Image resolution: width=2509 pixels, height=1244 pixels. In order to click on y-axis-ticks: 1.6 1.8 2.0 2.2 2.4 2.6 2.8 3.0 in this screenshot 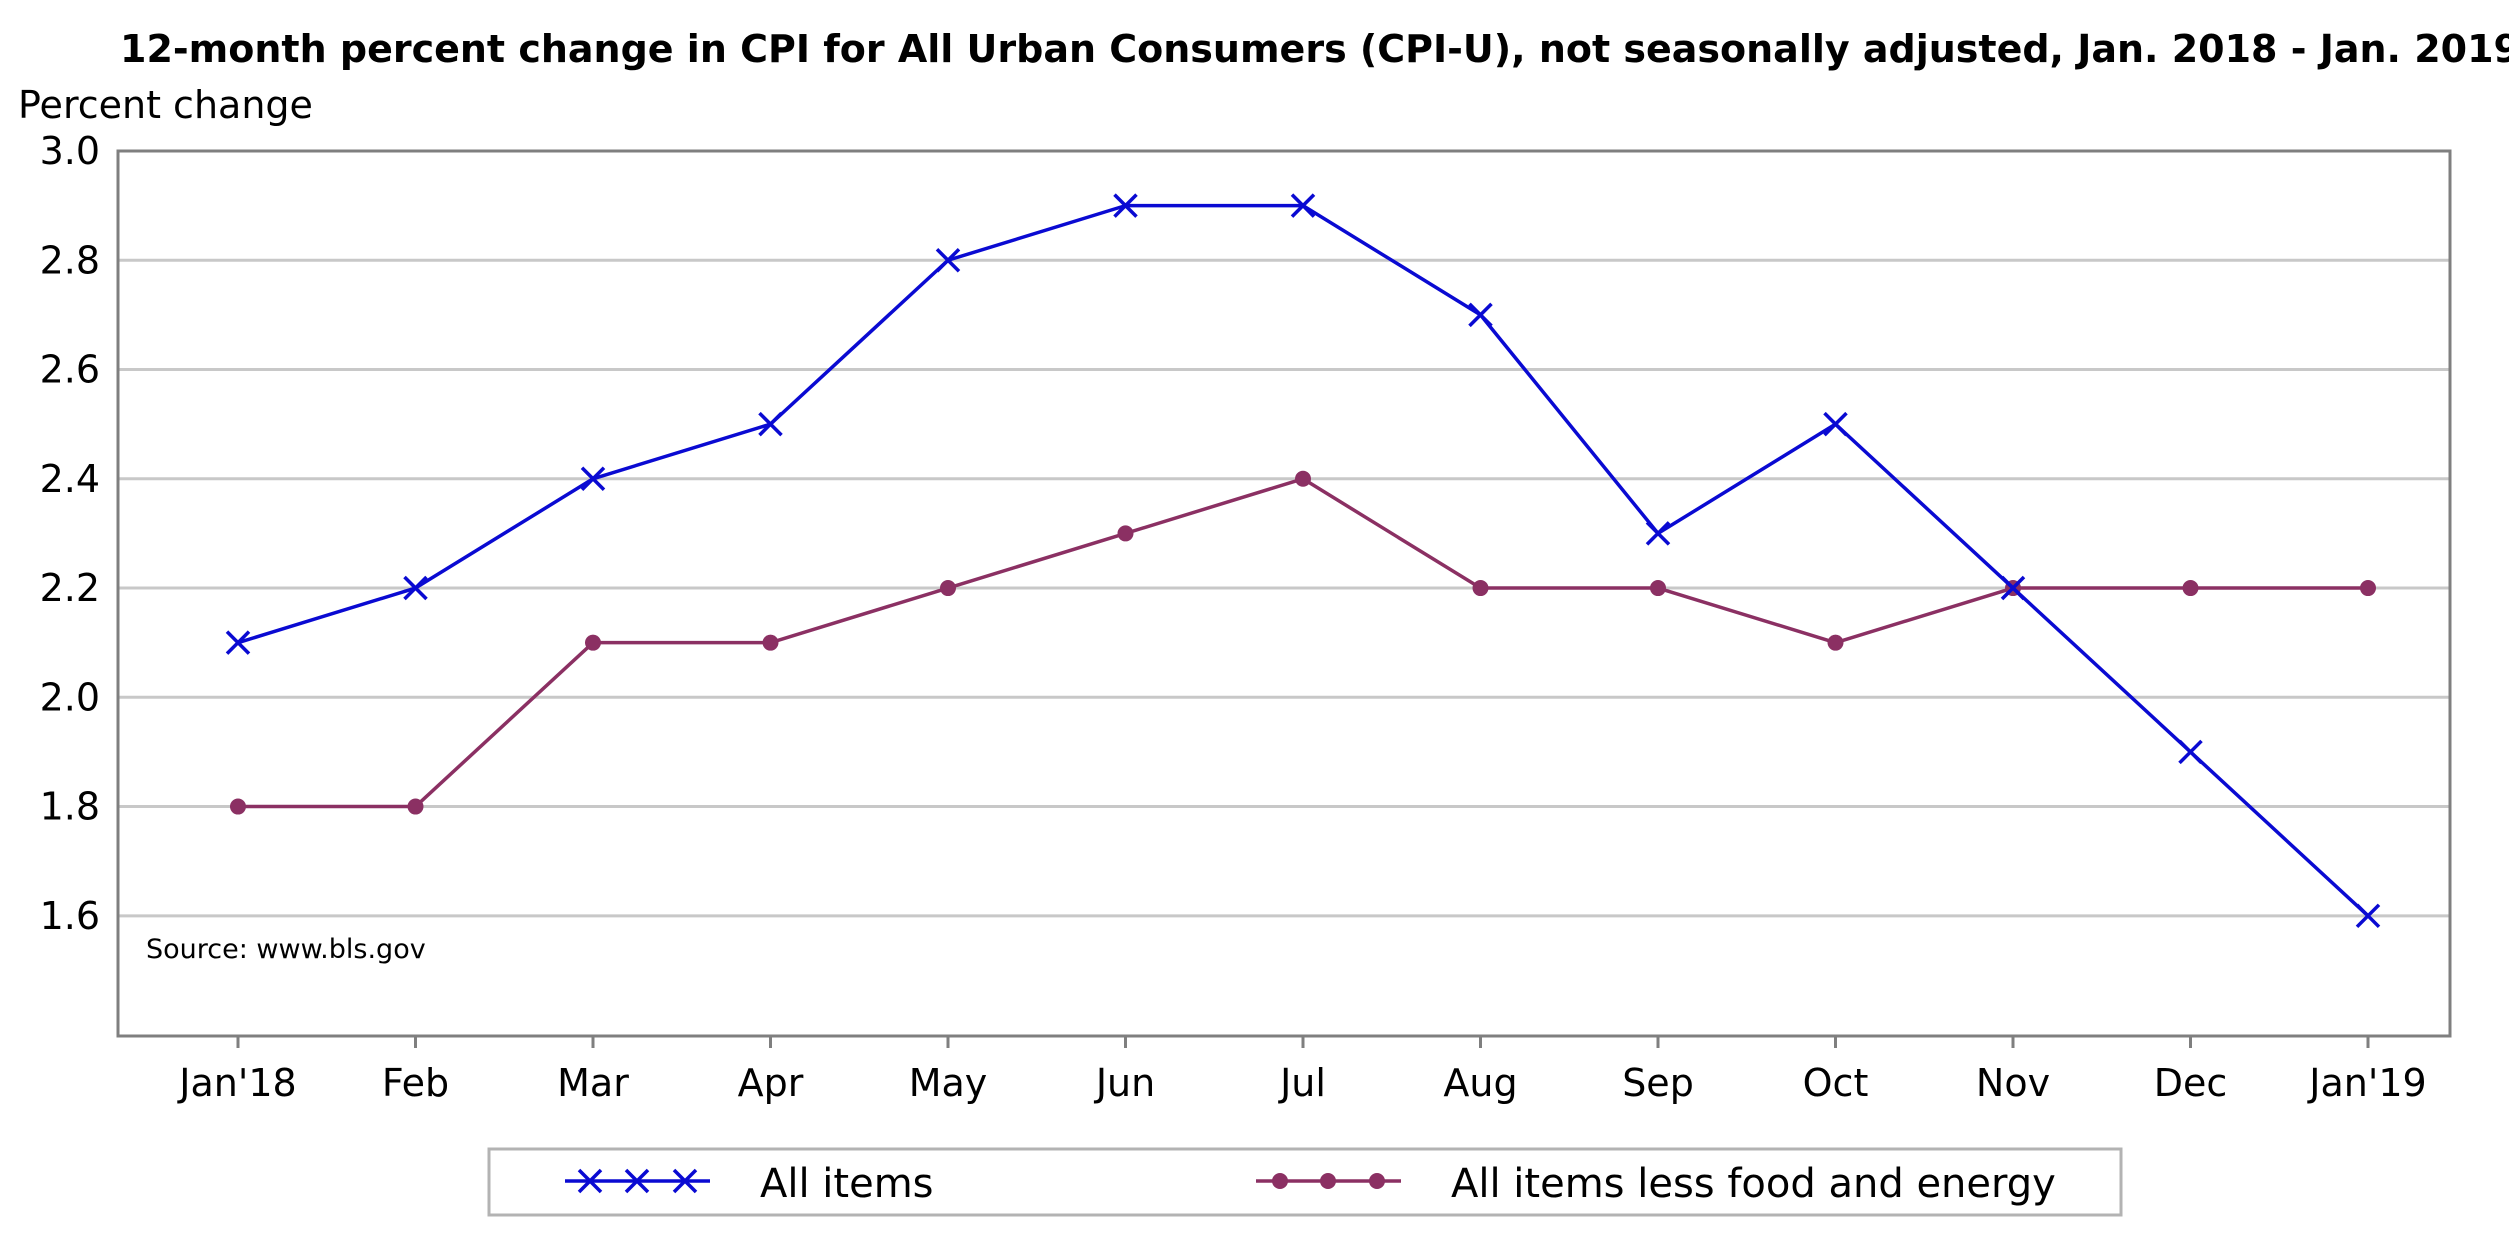, I will do `click(70, 533)`.